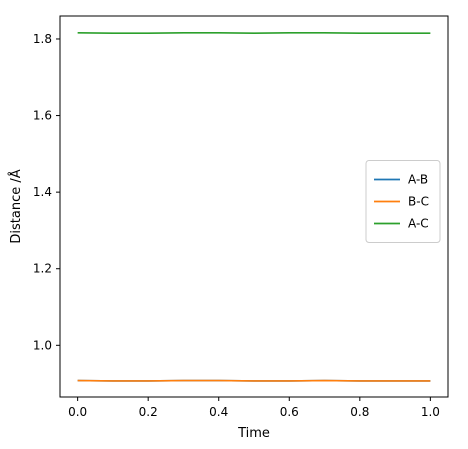 This screenshot has height=449, width=468. I want to click on legend-box, so click(403, 201).